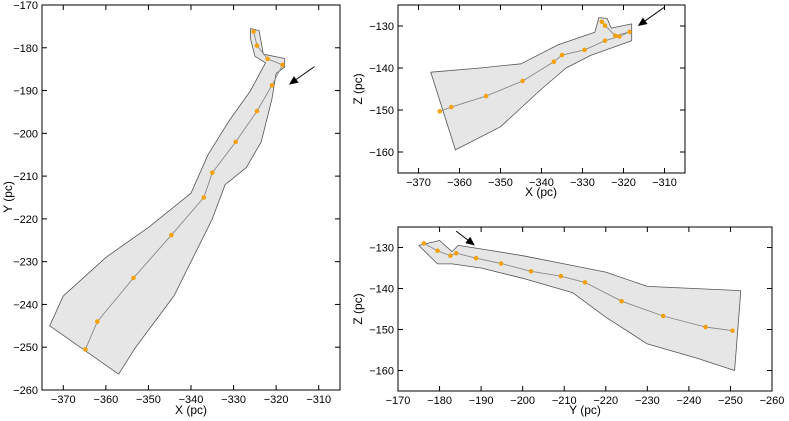 The width and height of the screenshot is (789, 421). I want to click on yz-y-axis-label: Z (pc), so click(358, 308).